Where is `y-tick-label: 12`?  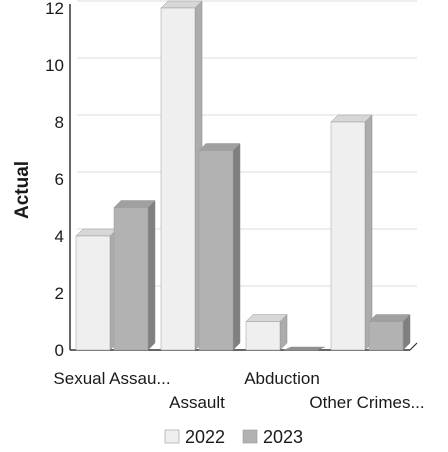 y-tick-label: 12 is located at coordinates (54, 9).